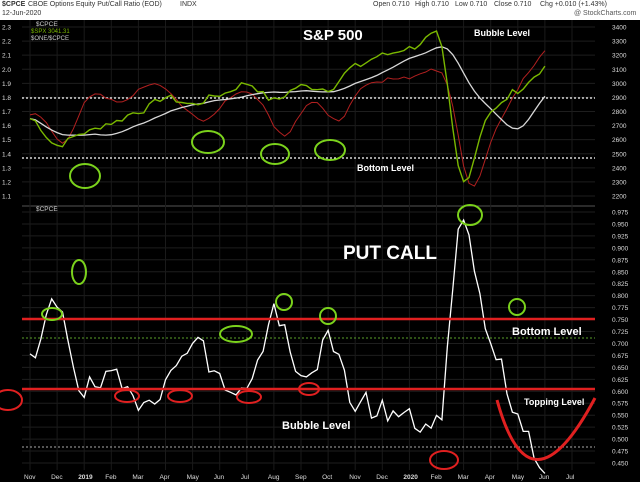  I want to click on bottom-right-tick-label: 0.825, so click(620, 284).